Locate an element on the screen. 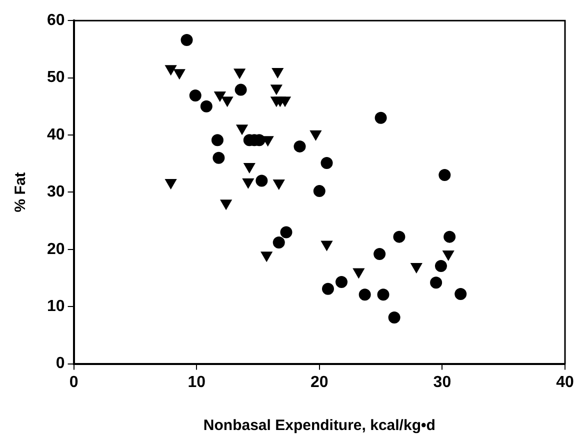  y-tick-label: 40 is located at coordinates (56, 135).